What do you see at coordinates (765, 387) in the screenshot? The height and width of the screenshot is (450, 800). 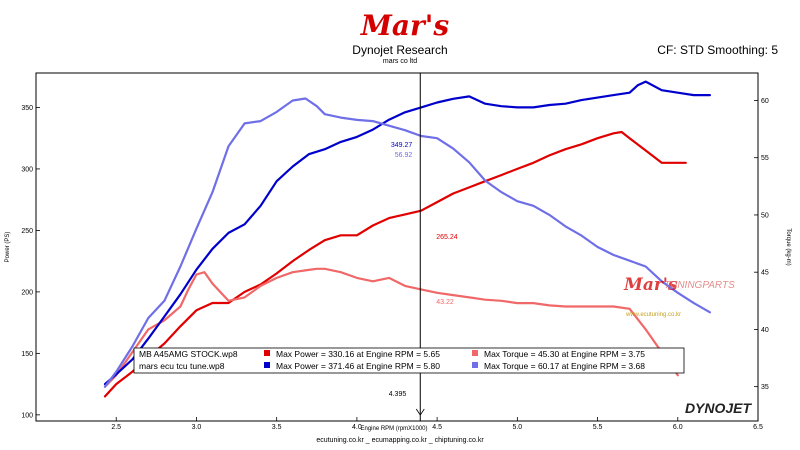 I see `y2-tick-label: 35` at bounding box center [765, 387].